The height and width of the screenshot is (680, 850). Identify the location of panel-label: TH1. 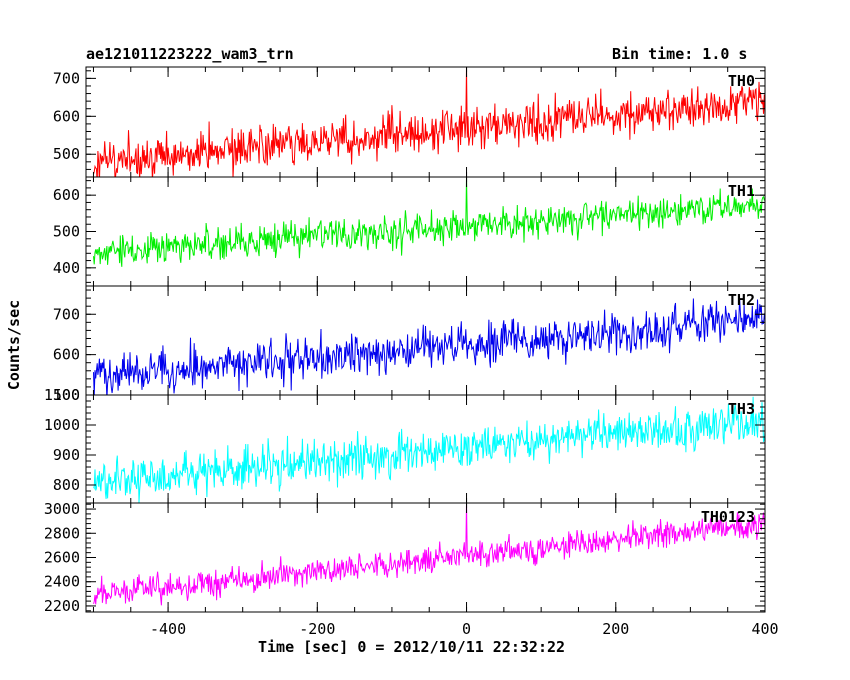
(741, 191).